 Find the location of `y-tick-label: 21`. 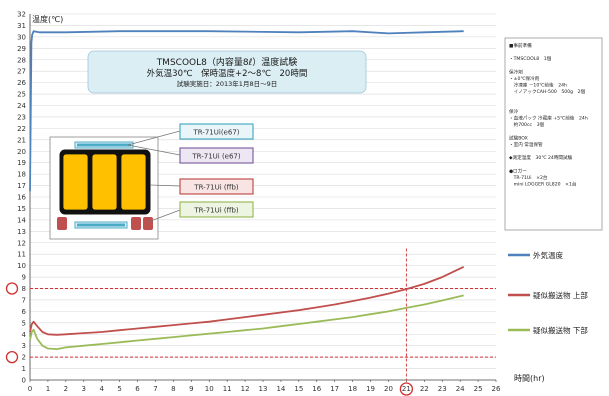

y-tick-label: 21 is located at coordinates (21, 140).